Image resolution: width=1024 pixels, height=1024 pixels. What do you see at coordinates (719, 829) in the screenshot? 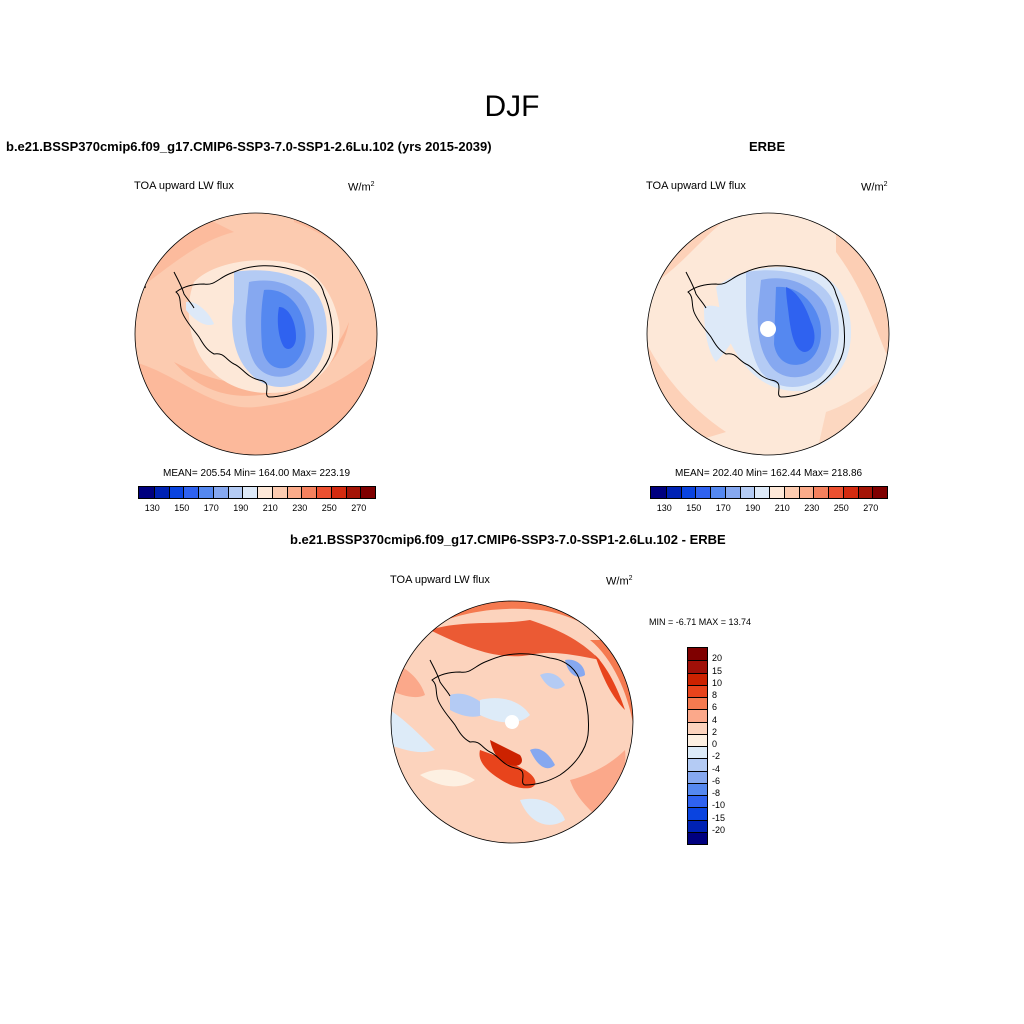
I see `colorbar-tick-label: -20` at bounding box center [719, 829].